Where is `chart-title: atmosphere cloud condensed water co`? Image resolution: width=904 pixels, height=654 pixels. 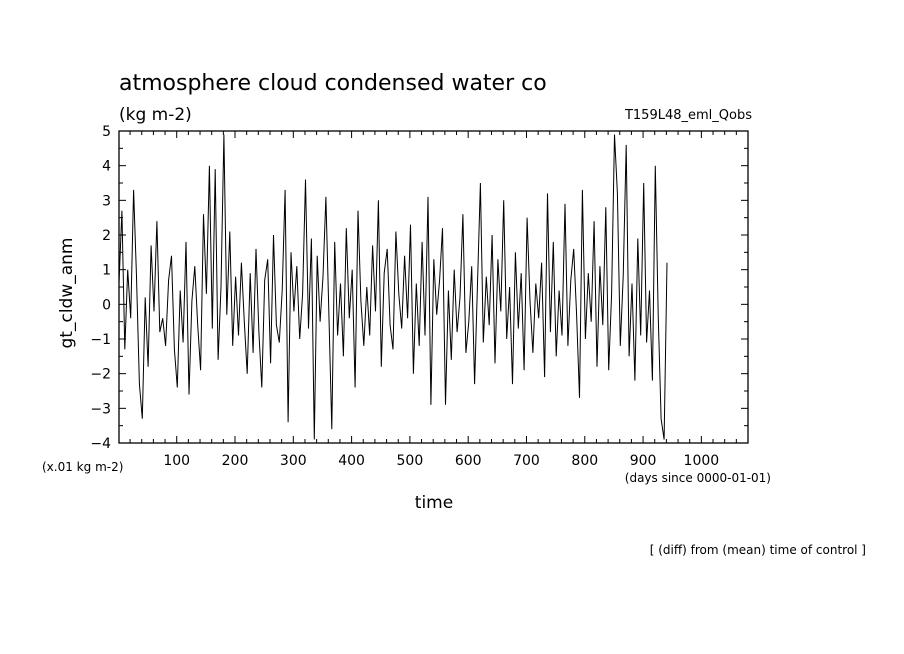
chart-title: atmosphere cloud condensed water co is located at coordinates (333, 83).